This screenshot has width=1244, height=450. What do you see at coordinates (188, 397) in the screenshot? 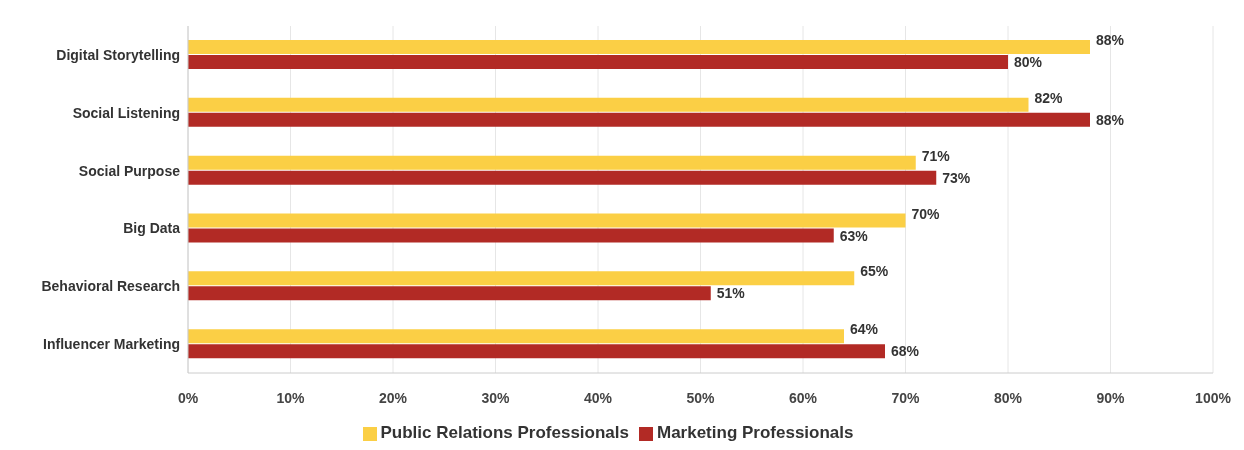
I see `x-tick-label: 0%` at bounding box center [188, 397].